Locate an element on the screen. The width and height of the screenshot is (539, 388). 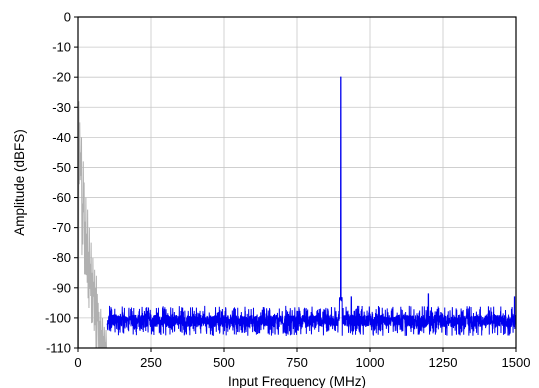
x-axis-ticks: 0 250 500 750 1000 1250 1500 is located at coordinates (302, 359).